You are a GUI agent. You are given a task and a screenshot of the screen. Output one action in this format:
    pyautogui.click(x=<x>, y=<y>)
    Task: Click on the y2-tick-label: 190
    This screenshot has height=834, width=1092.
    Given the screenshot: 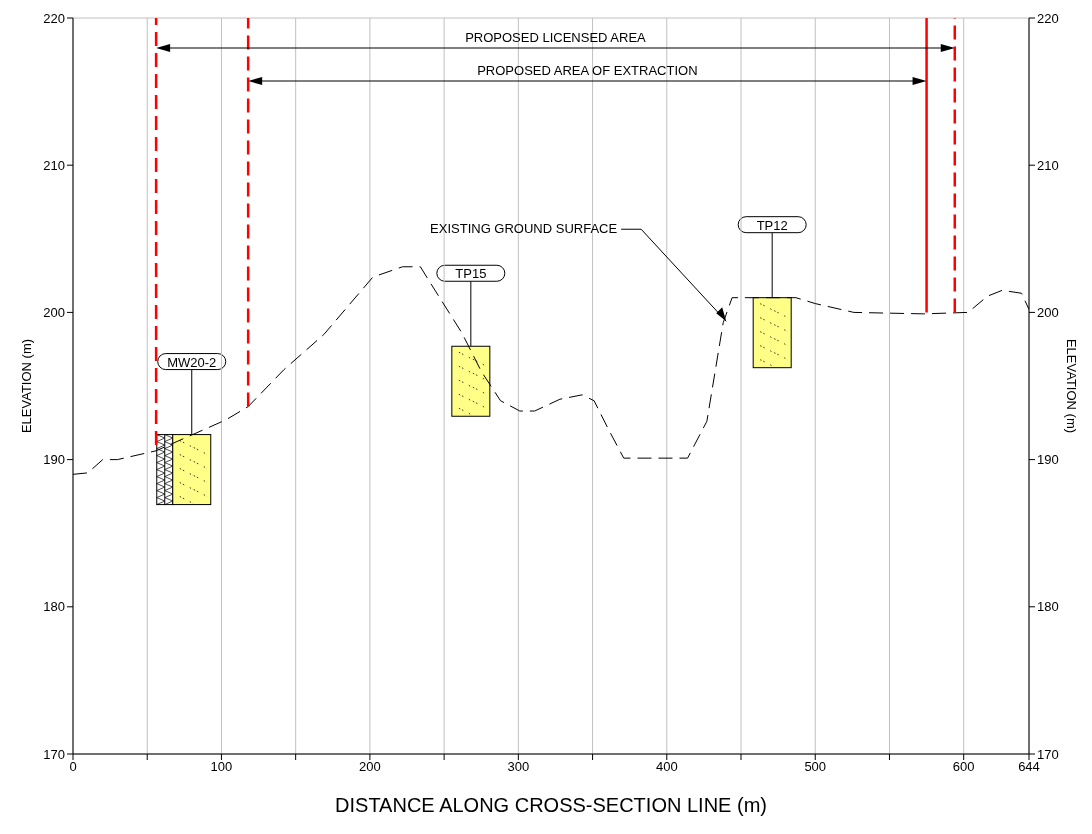 What is the action you would take?
    pyautogui.click(x=1048, y=460)
    